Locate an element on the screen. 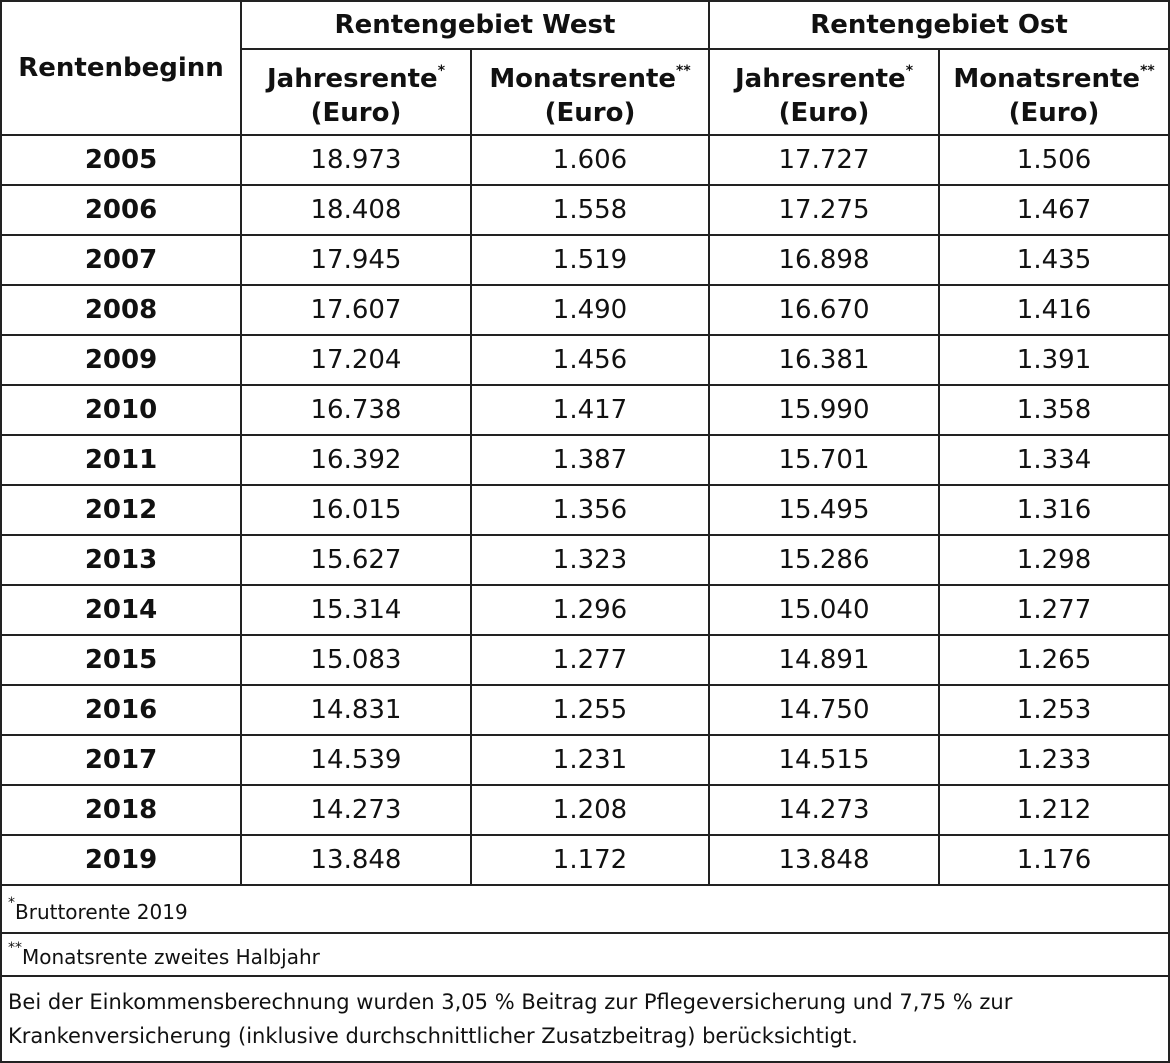  year-cell: 2012 is located at coordinates (121, 510).